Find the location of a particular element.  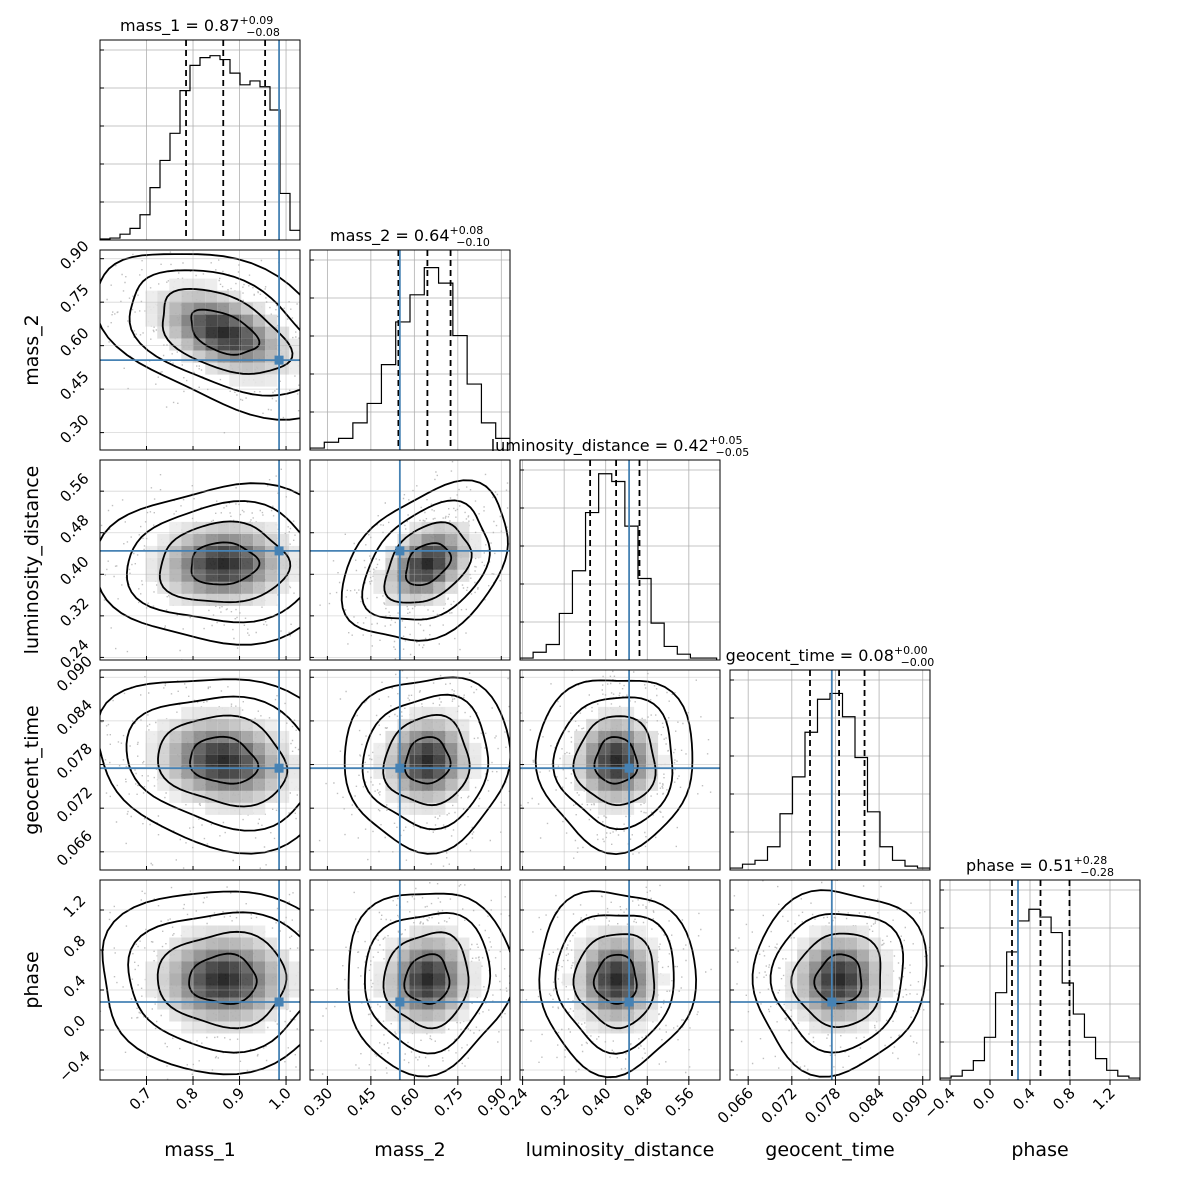

scatter-panel-mass_1-vs-geocent_time is located at coordinates (200, 770).